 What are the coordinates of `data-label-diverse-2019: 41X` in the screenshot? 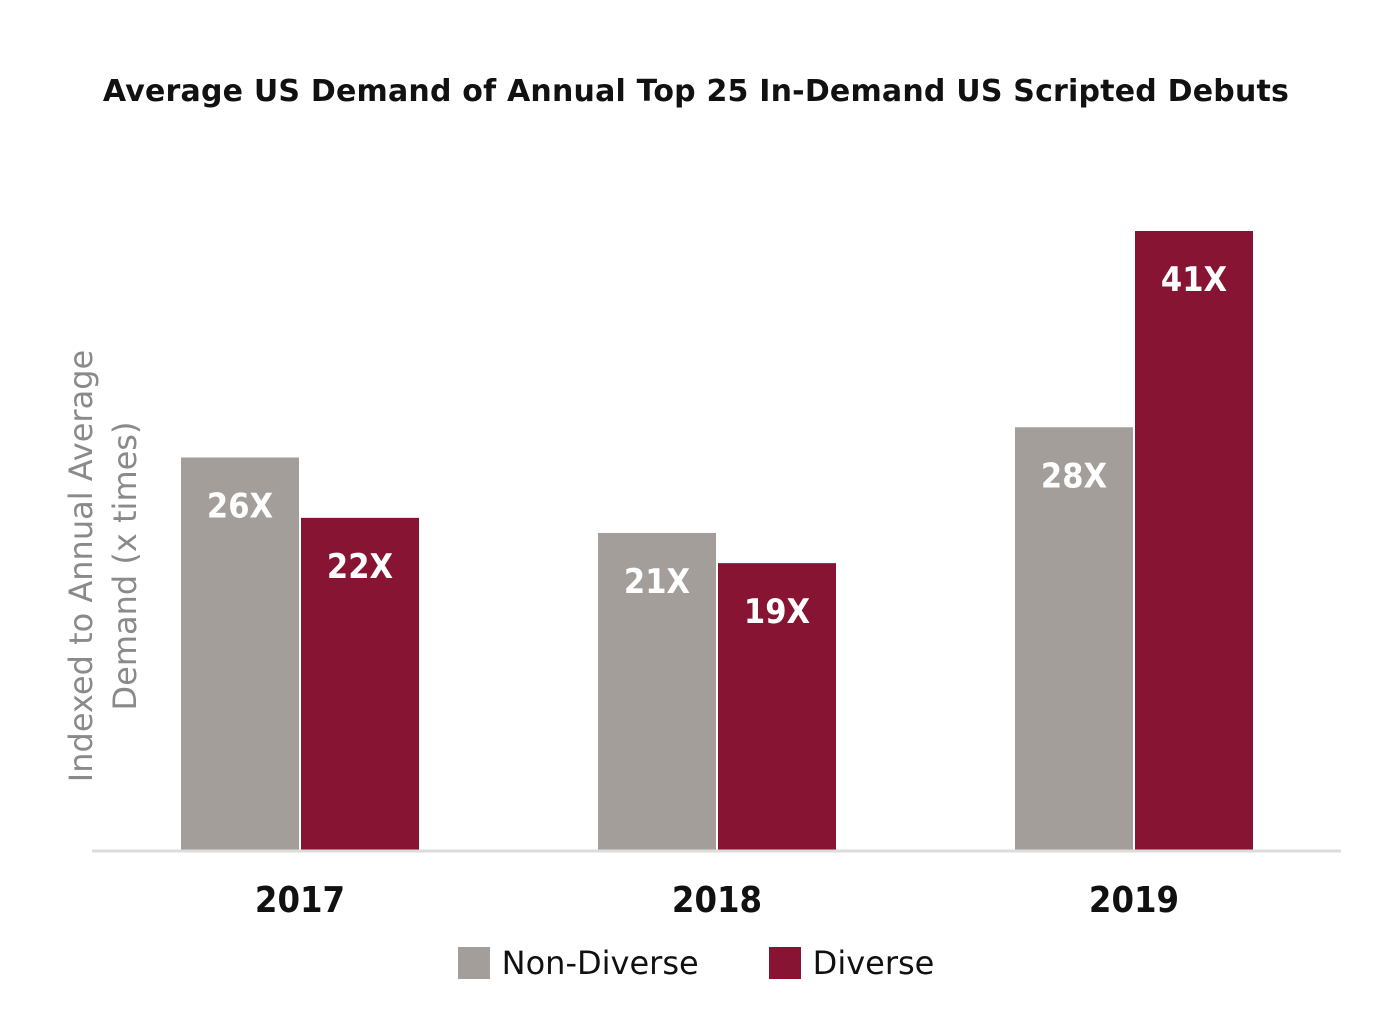 It's located at (1194, 280).